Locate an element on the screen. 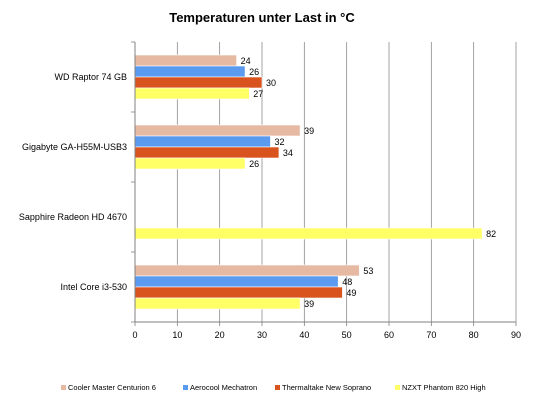 This screenshot has width=550, height=404. data-label: 32 is located at coordinates (279, 142).